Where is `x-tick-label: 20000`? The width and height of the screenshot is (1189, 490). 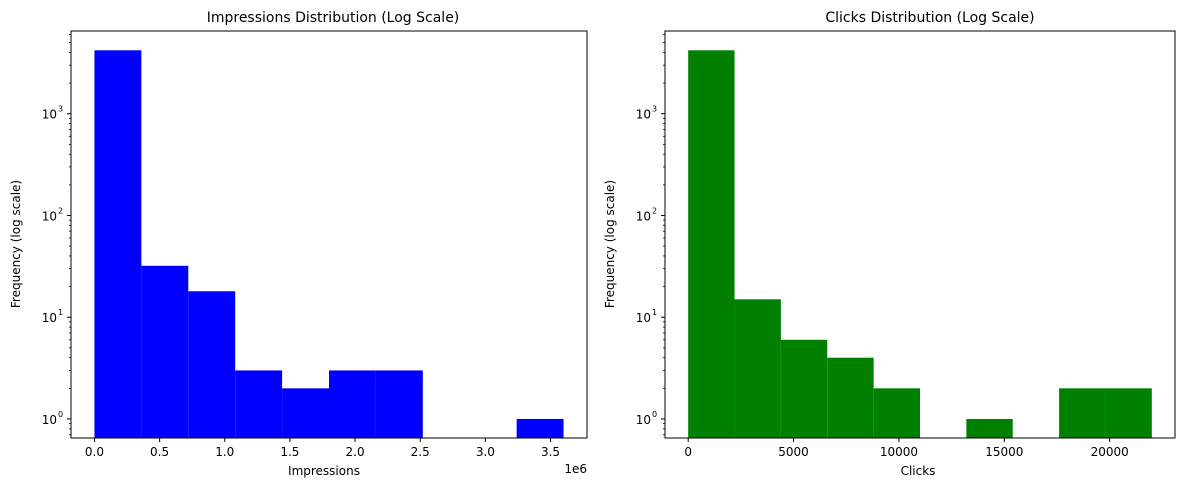 x-tick-label: 20000 is located at coordinates (1110, 452).